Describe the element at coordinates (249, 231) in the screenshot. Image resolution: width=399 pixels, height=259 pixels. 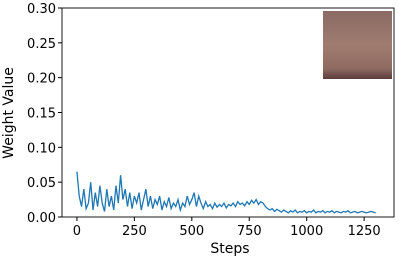
I see `x-tick-label: 750` at that location.